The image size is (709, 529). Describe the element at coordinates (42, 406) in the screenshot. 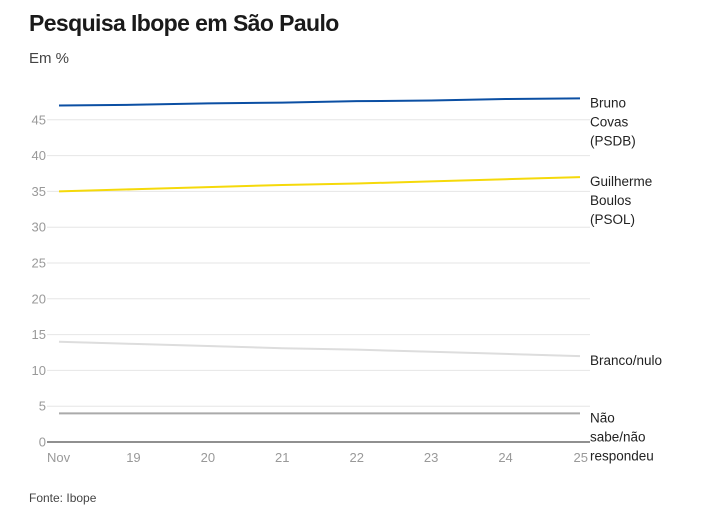

I see `y-tick-label: 5` at that location.